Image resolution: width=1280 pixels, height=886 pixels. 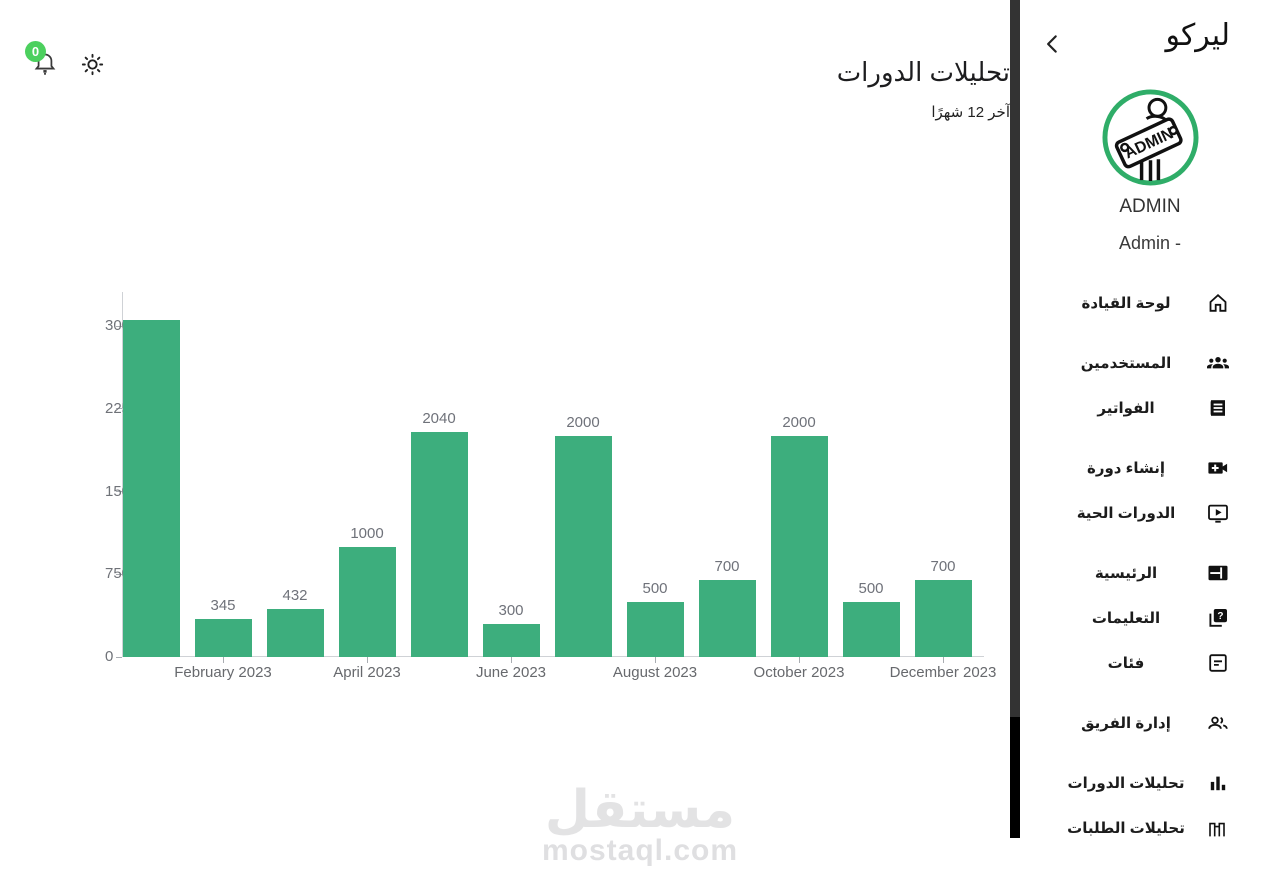 I want to click on sidebar-item-label: المستخدمين, so click(x=1126, y=363).